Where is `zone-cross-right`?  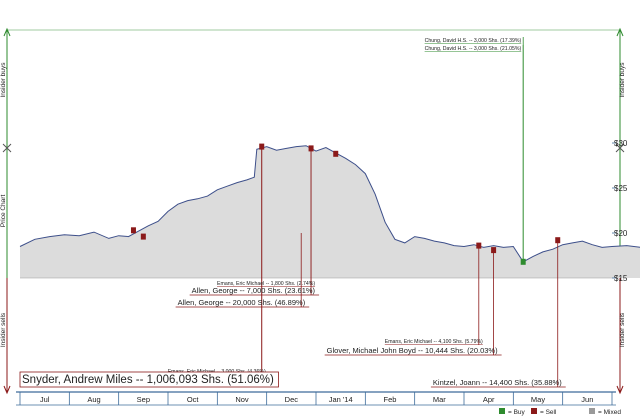 zone-cross-right is located at coordinates (620, 148).